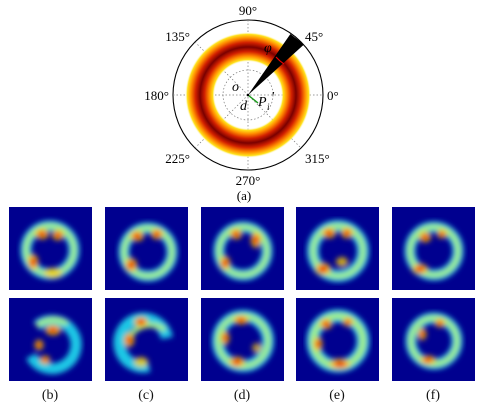 The height and width of the screenshot is (414, 485). What do you see at coordinates (248, 95) in the screenshot?
I see `origin-point` at bounding box center [248, 95].